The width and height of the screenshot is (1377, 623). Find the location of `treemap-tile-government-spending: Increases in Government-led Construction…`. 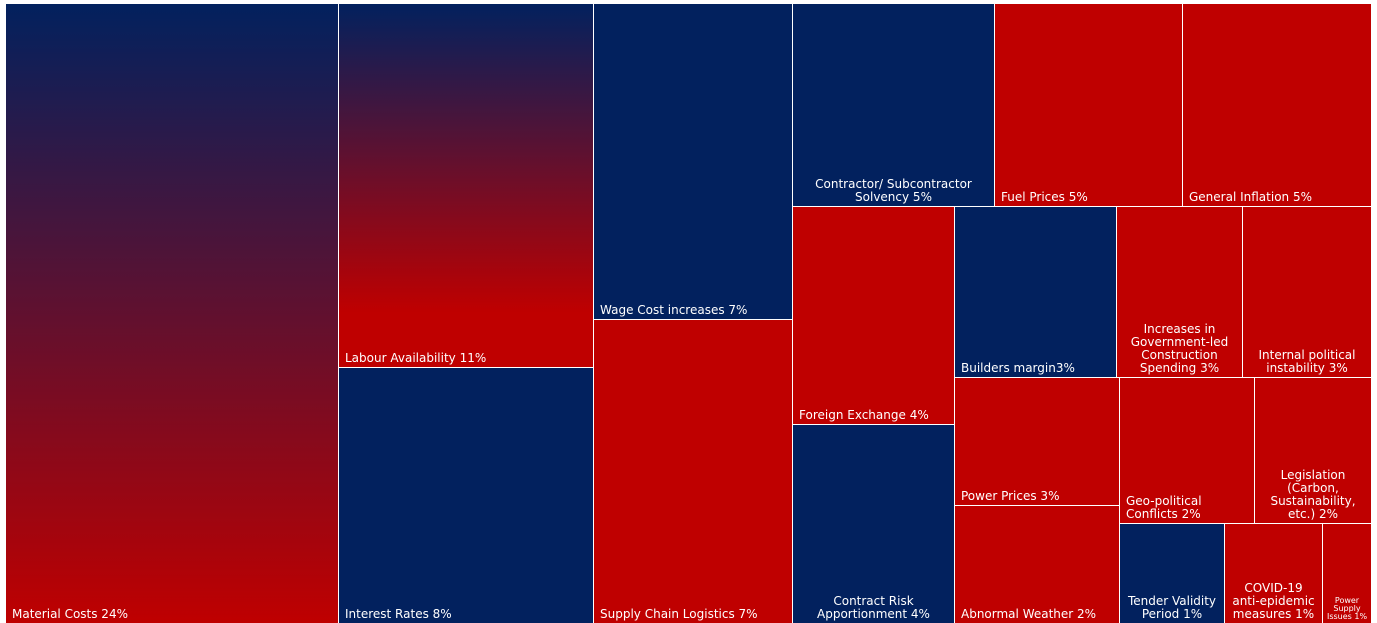

treemap-tile-government-spending: Increases in Government-led Construction… is located at coordinates (1179, 292).